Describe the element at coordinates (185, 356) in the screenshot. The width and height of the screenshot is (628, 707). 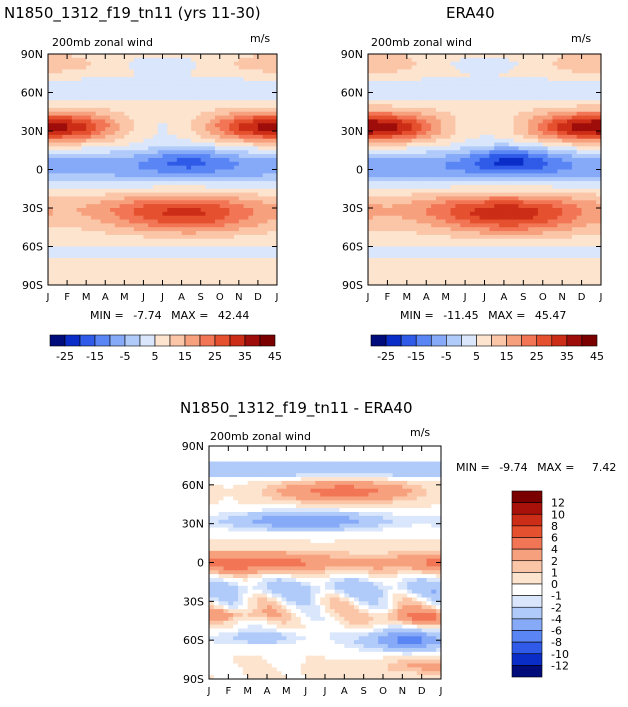
I see `colorbar-label: 15` at that location.